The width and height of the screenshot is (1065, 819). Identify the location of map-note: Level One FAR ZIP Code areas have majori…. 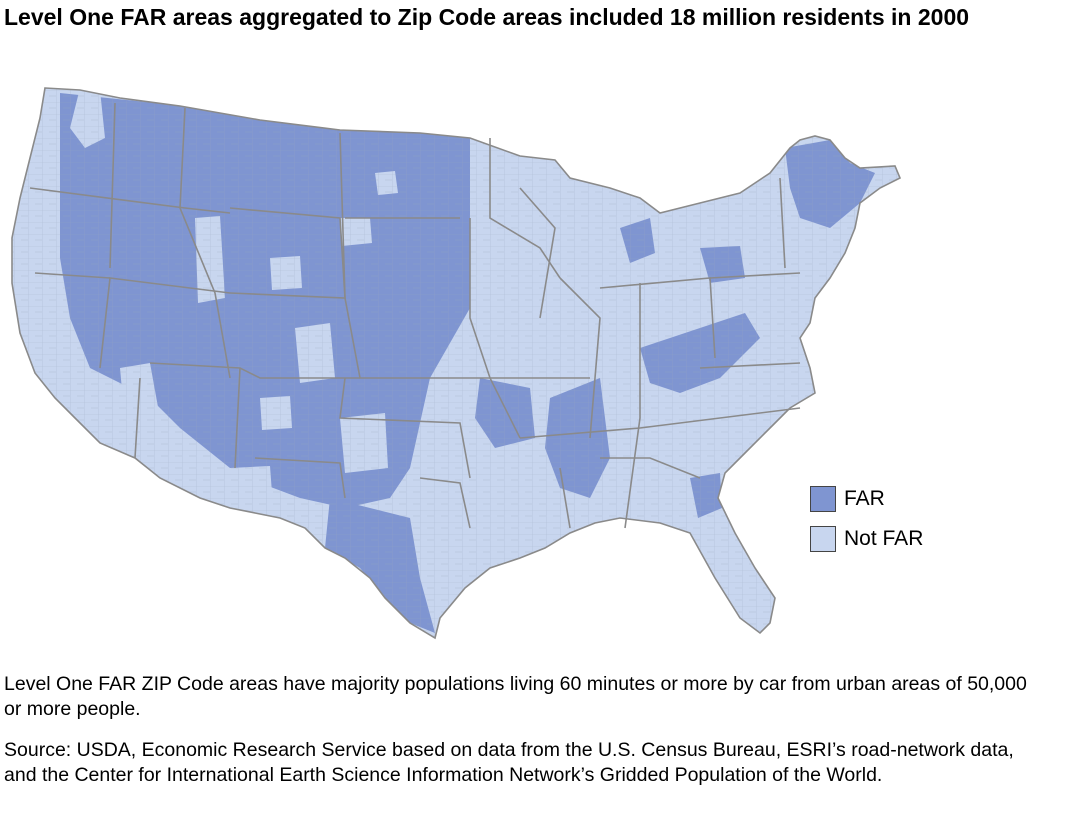
(515, 696).